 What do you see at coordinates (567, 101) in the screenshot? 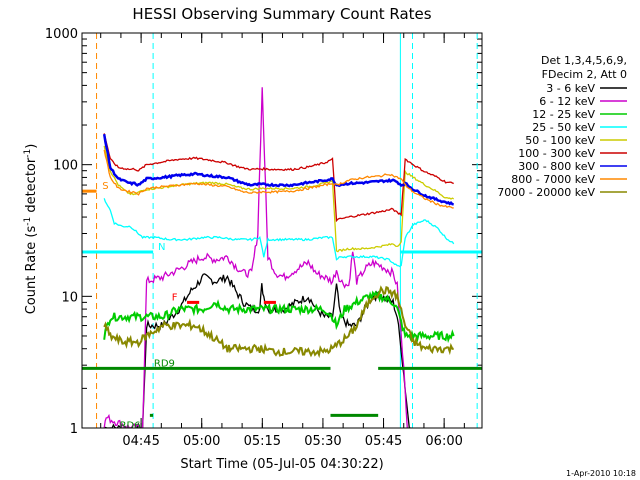
I see `legend-label: 6 - 12 keV` at bounding box center [567, 101].